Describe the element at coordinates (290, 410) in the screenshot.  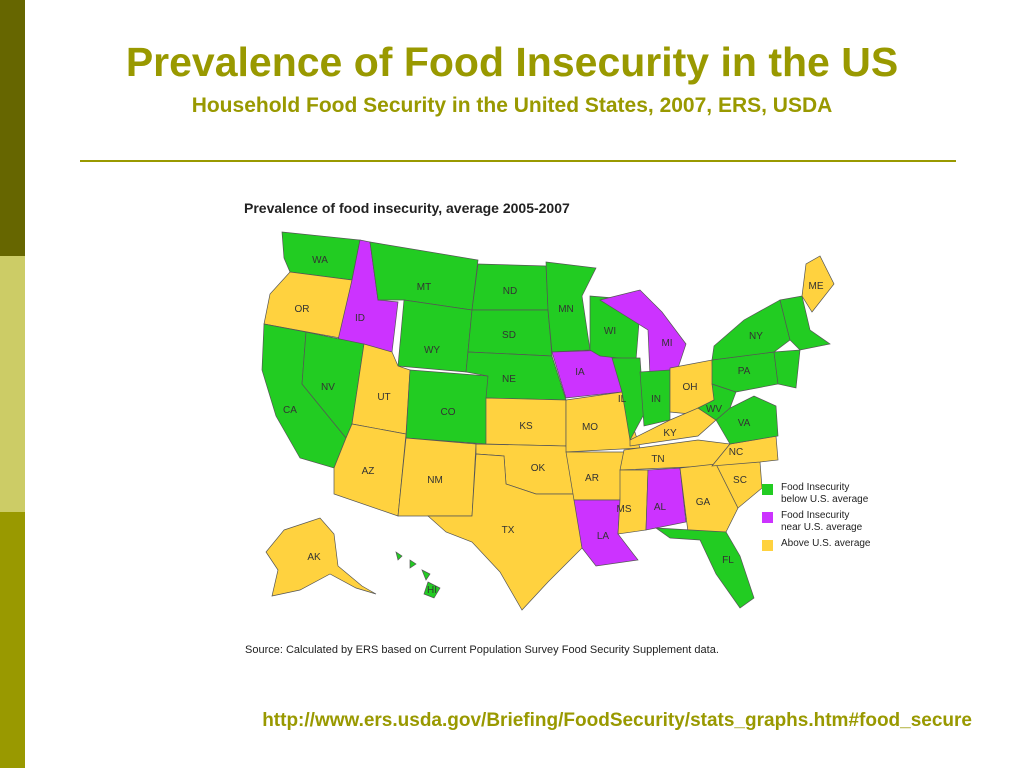
I see `label-CA: CA` at that location.